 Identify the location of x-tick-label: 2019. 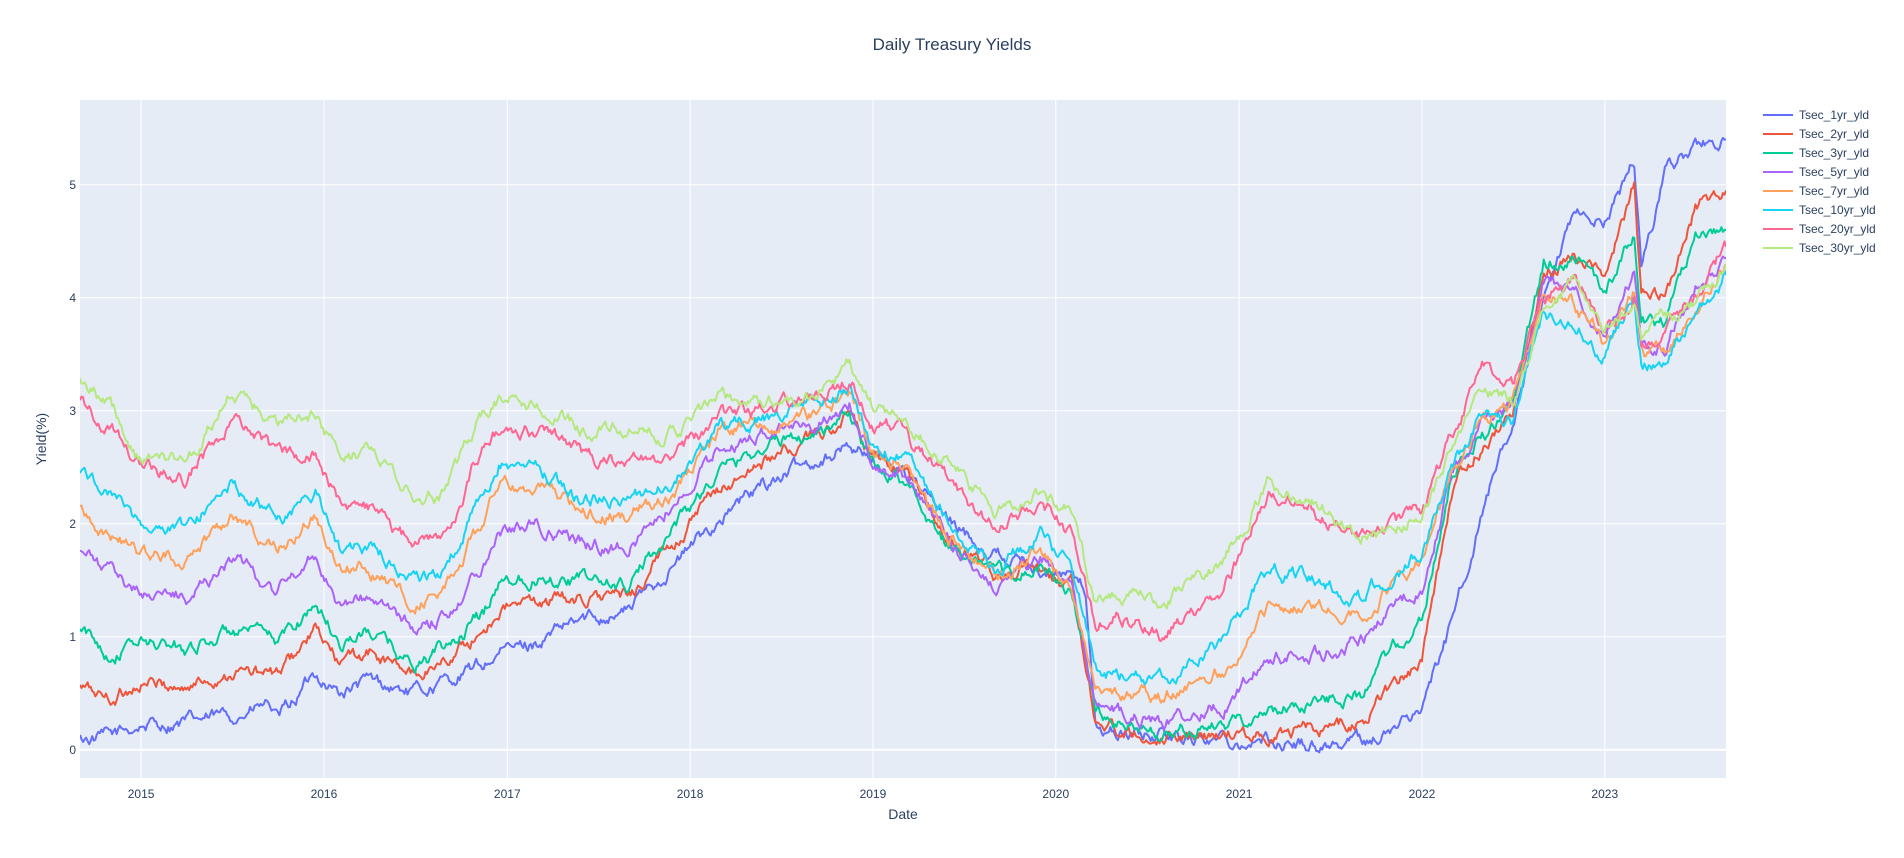
(873, 794).